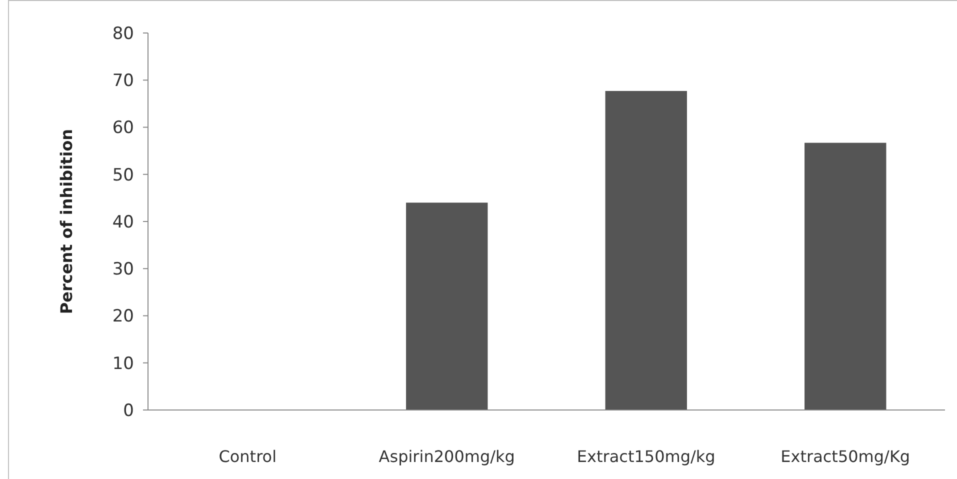  Describe the element at coordinates (247, 456) in the screenshot. I see `x-tick-label: Control` at that location.